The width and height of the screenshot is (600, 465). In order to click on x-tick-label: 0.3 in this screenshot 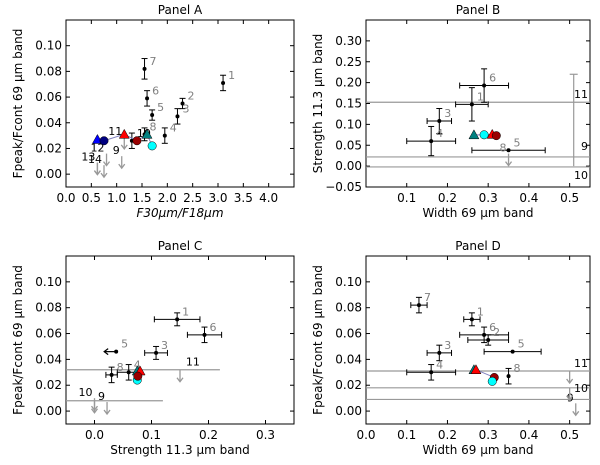, I will do `click(265, 435)`.